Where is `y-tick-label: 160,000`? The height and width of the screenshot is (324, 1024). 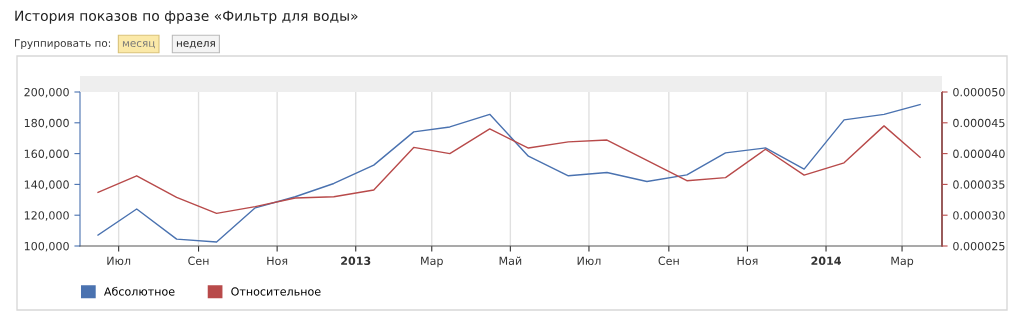
y-tick-label: 160,000 is located at coordinates (46, 154).